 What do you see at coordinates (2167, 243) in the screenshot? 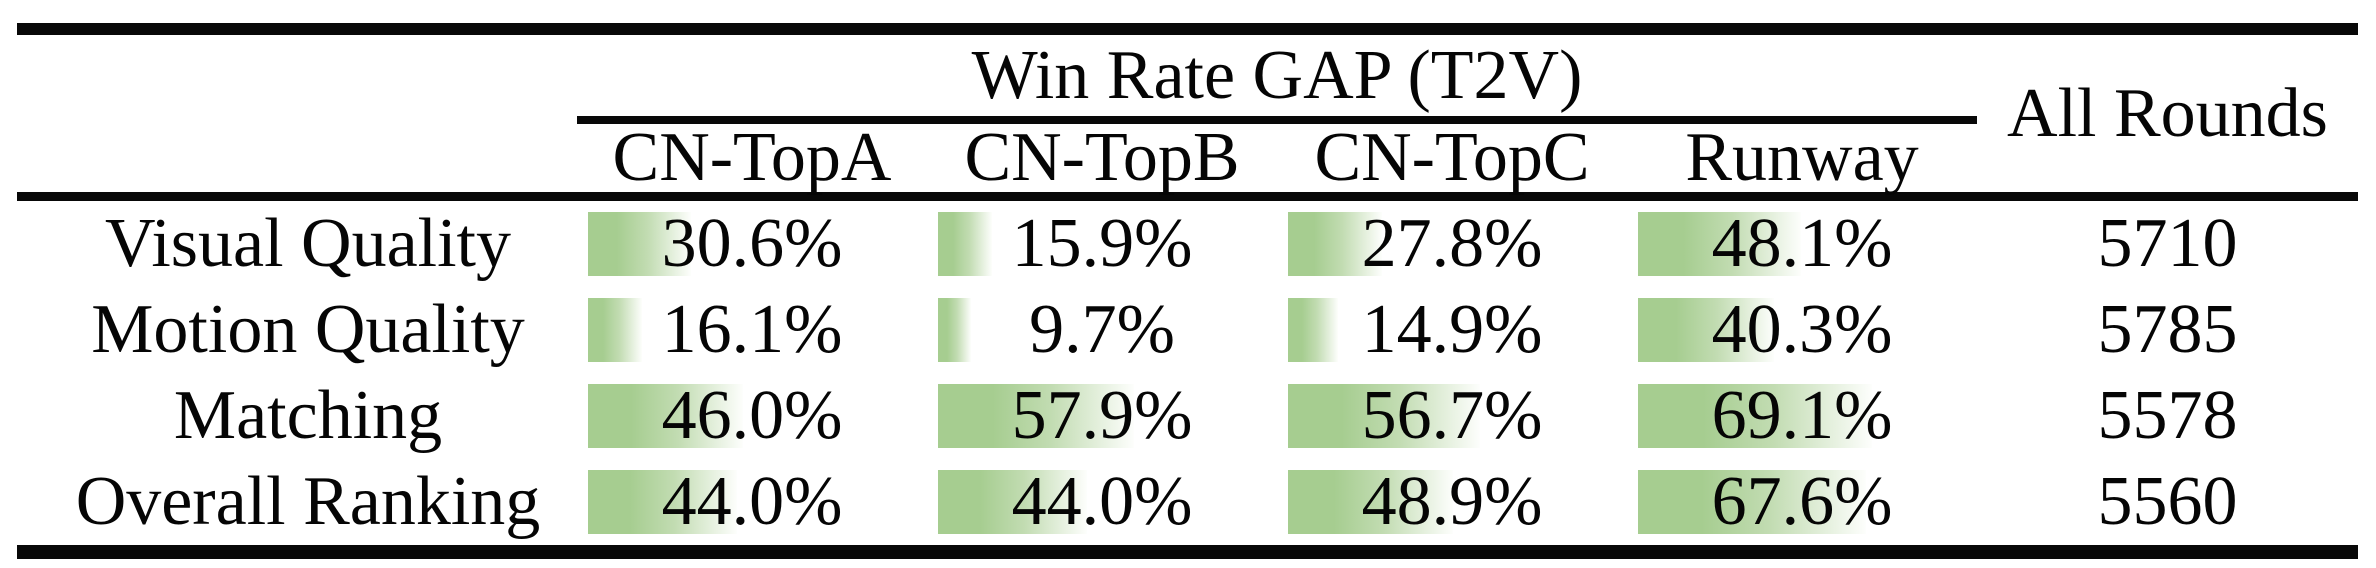
I see `all-rounds-value: 5710` at bounding box center [2167, 243].